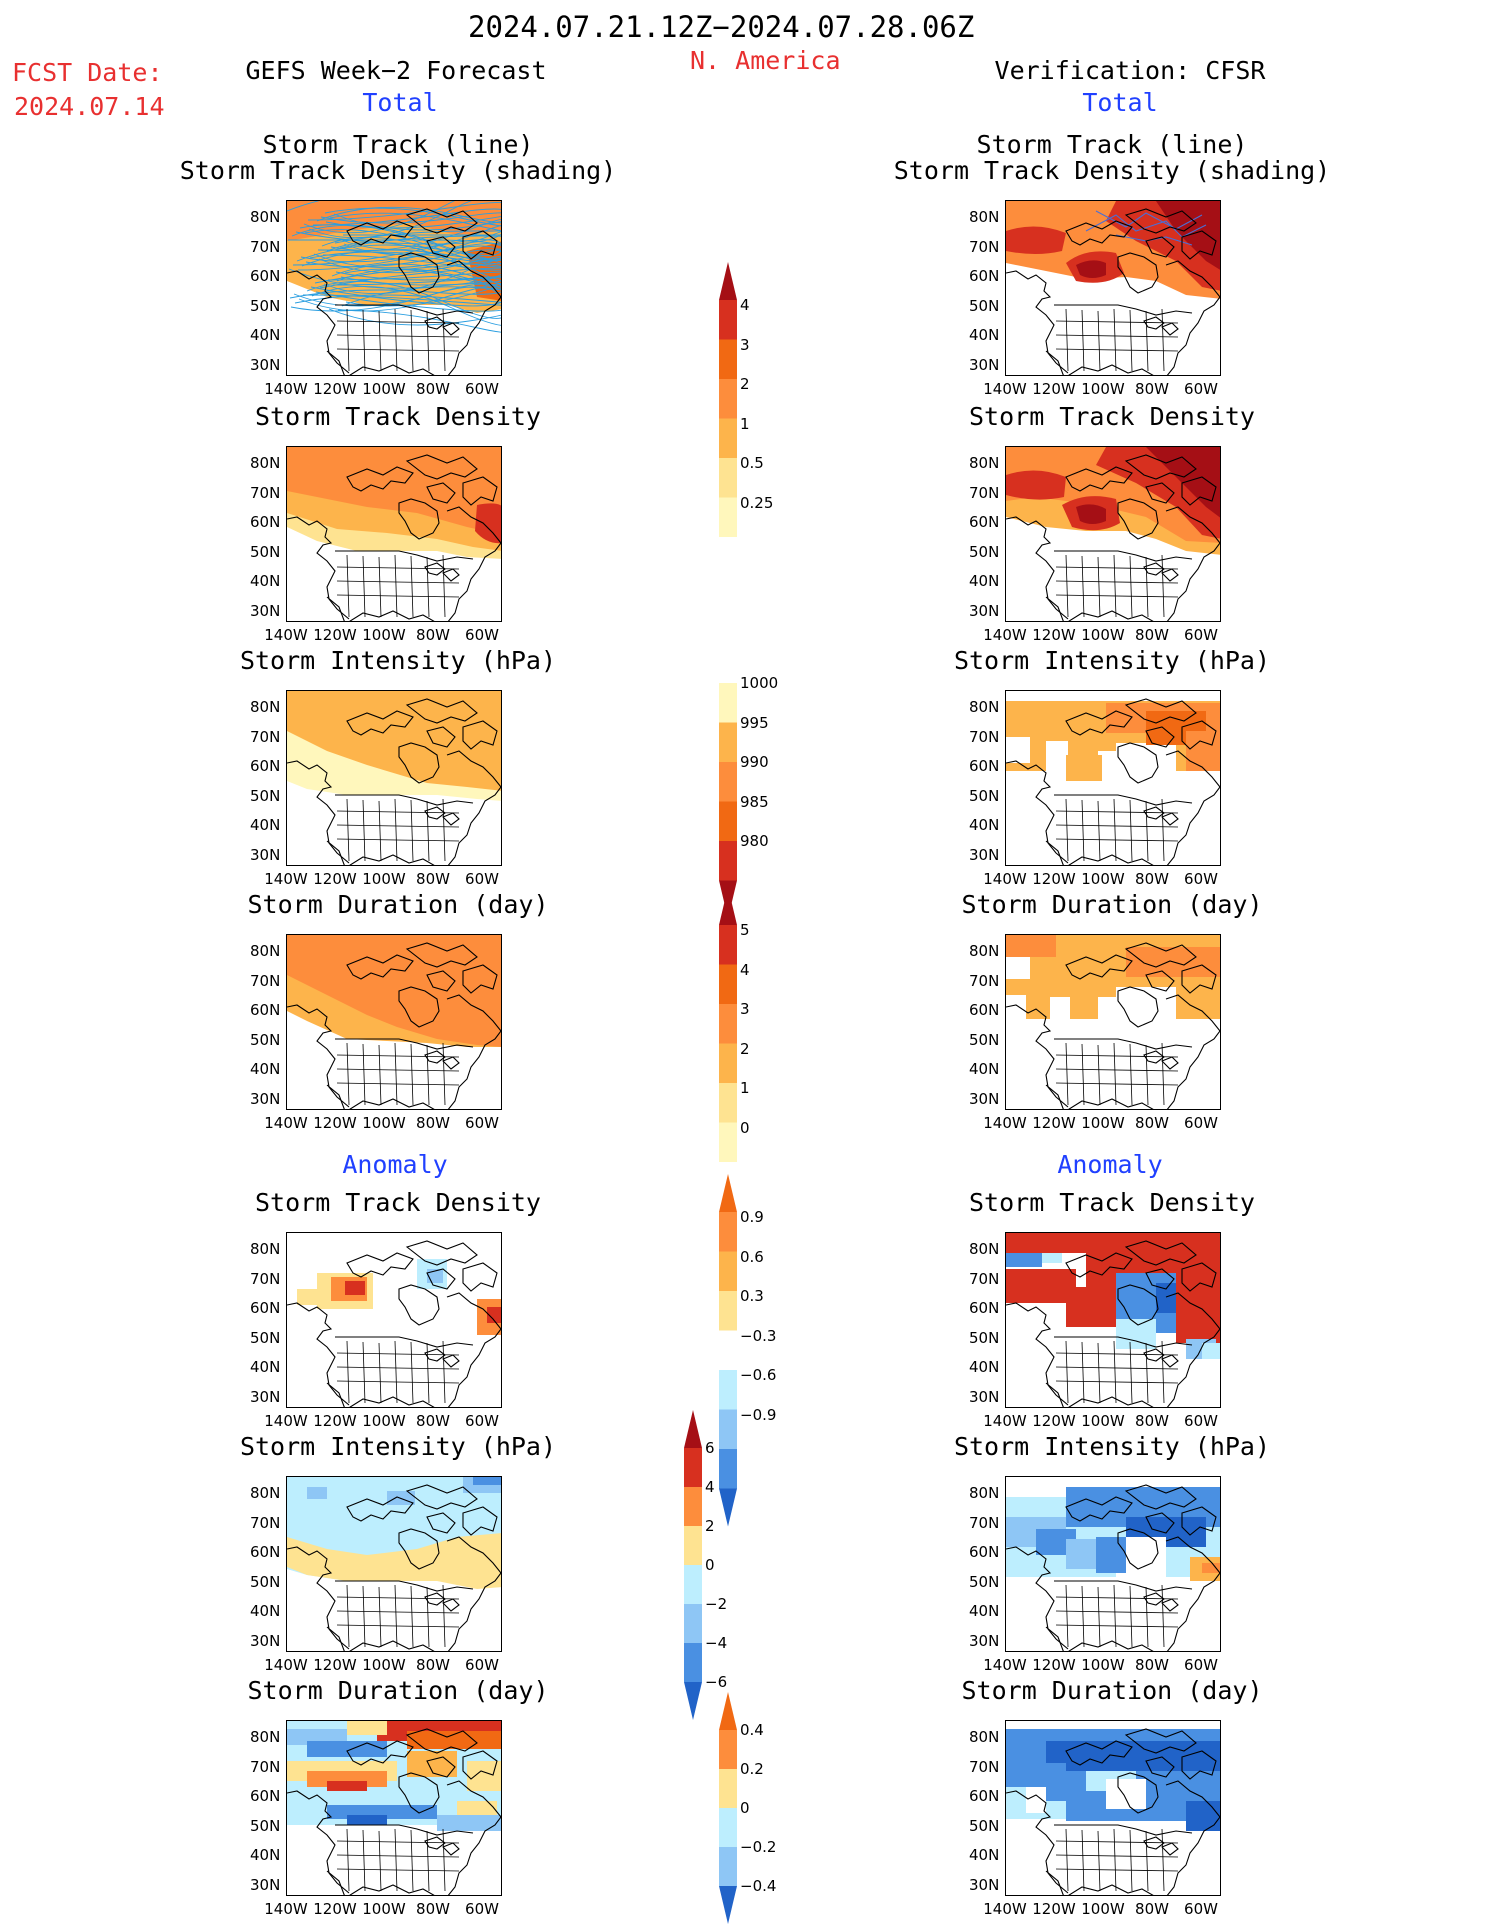 This screenshot has width=1487, height=1926. What do you see at coordinates (758, 1335) in the screenshot?
I see `colorbar-label: −0.3` at bounding box center [758, 1335].